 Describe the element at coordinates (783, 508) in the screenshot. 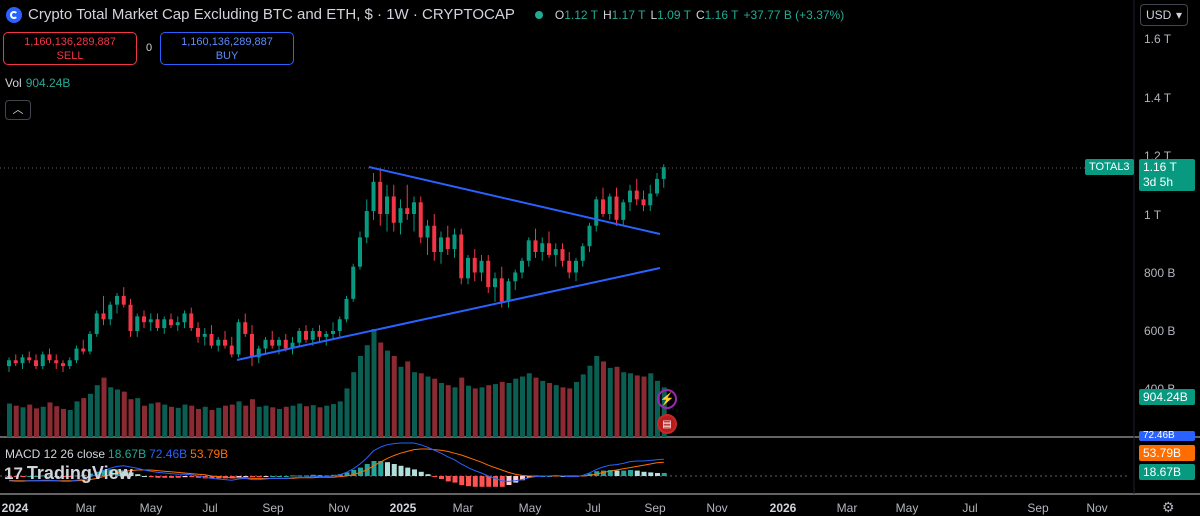

I see `time-axis-label: 2026` at that location.